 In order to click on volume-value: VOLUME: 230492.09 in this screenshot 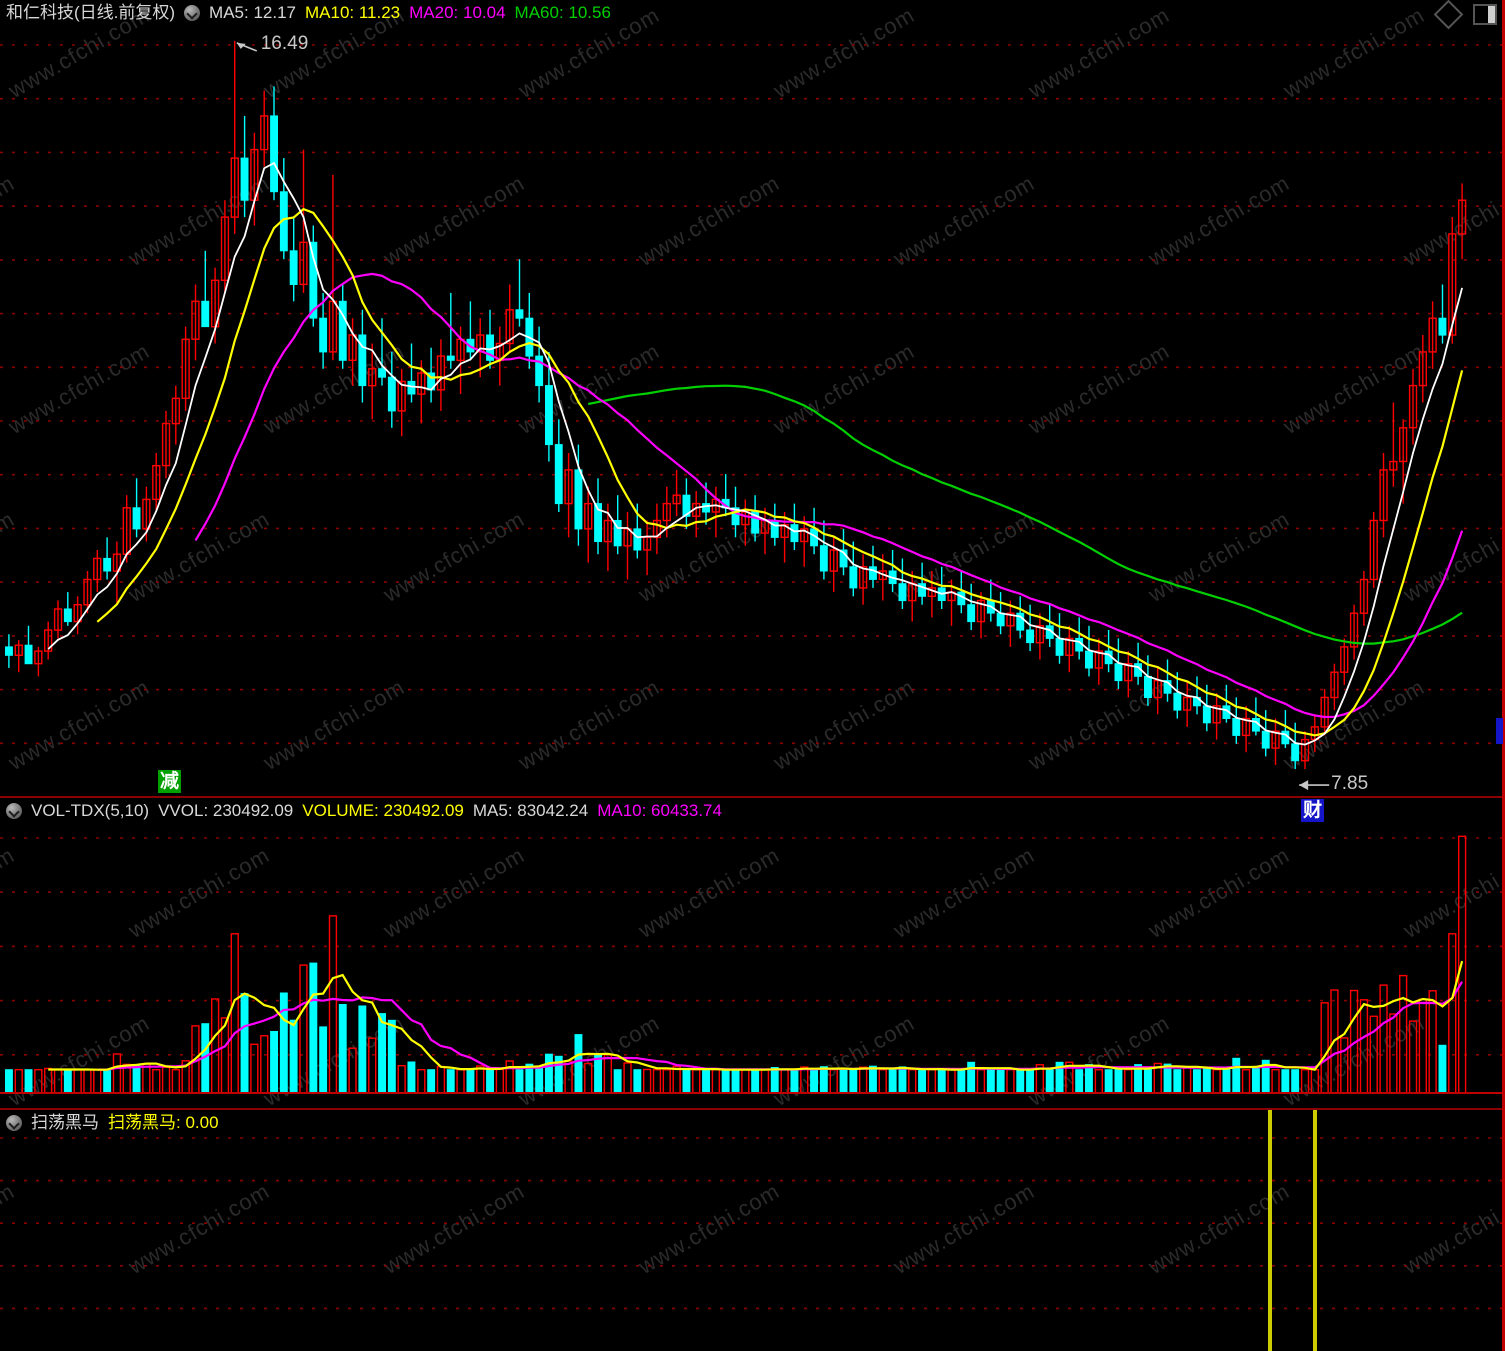, I will do `click(383, 810)`.